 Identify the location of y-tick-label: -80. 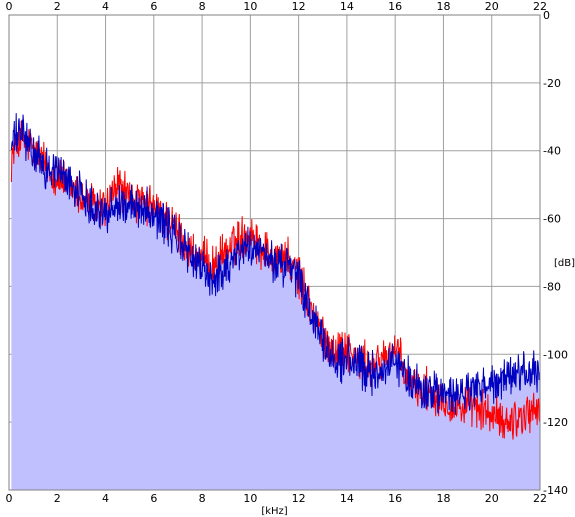
(552, 286).